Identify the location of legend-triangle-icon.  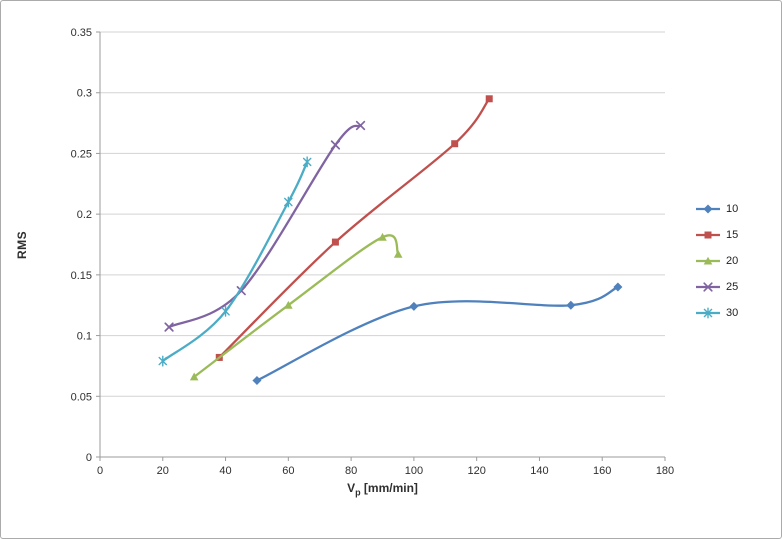
(708, 260).